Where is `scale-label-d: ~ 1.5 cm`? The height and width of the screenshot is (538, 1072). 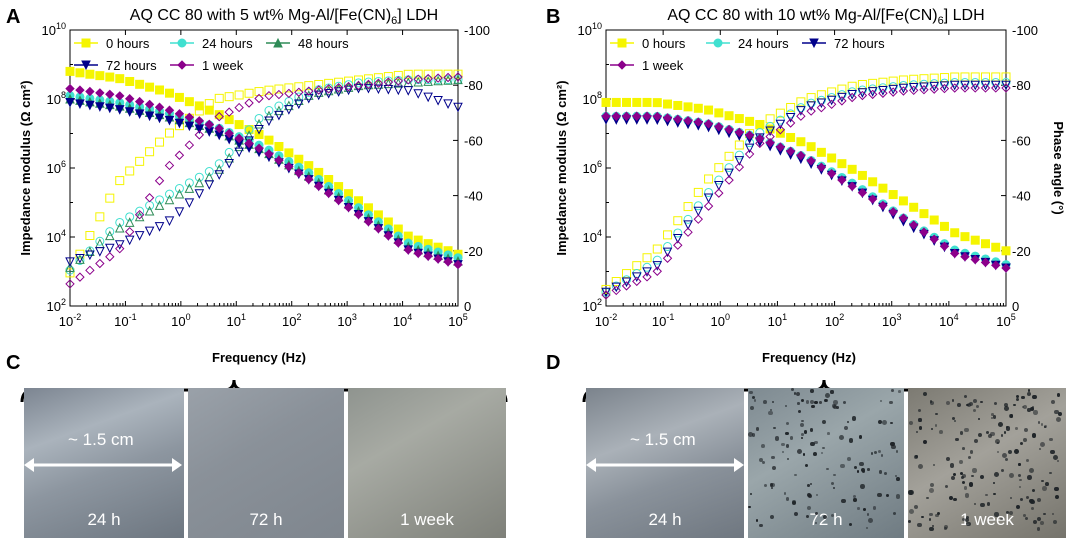
scale-label-d: ~ 1.5 cm is located at coordinates (663, 439).